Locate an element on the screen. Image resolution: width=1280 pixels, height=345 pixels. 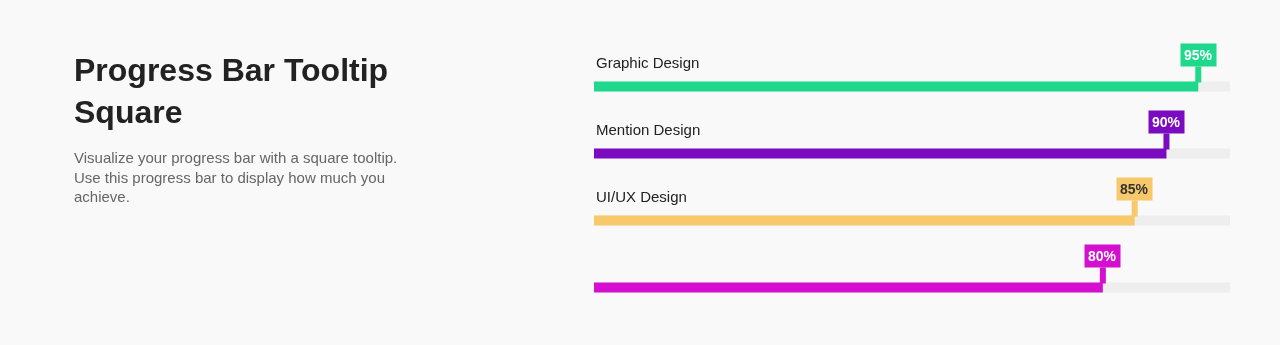
data-label: 95% is located at coordinates (1198, 55).